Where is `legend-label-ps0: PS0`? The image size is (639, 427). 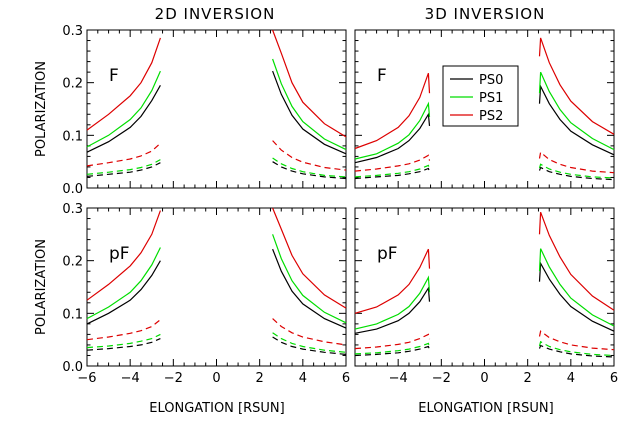 legend-label-ps0: PS0 is located at coordinates (491, 80).